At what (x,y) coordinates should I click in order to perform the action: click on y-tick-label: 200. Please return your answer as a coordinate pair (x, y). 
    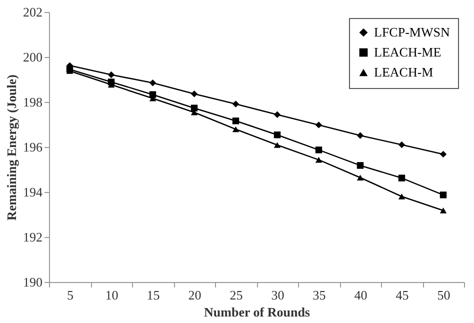
    Looking at the image, I should click on (32, 57).